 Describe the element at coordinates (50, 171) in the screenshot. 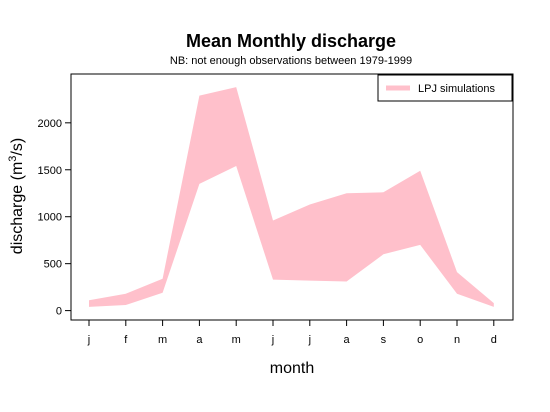

I see `y-tick-label-3: 1500` at that location.